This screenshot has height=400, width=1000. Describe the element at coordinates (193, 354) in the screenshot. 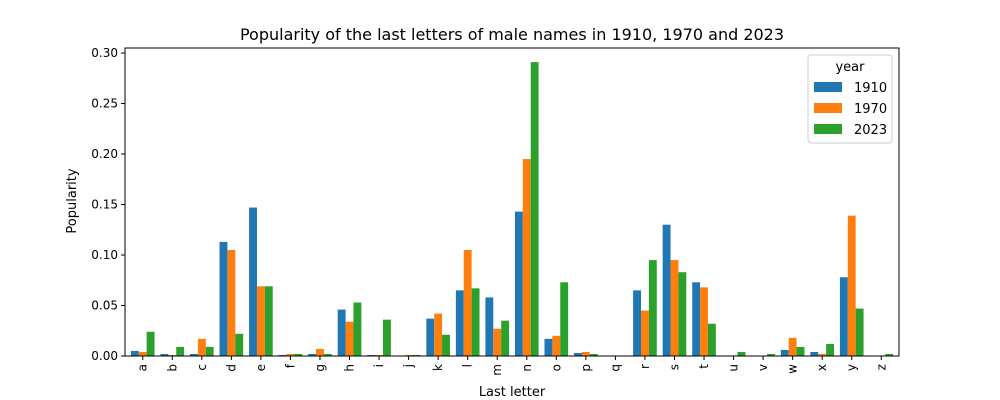

I see `bar-1910-c` at that location.